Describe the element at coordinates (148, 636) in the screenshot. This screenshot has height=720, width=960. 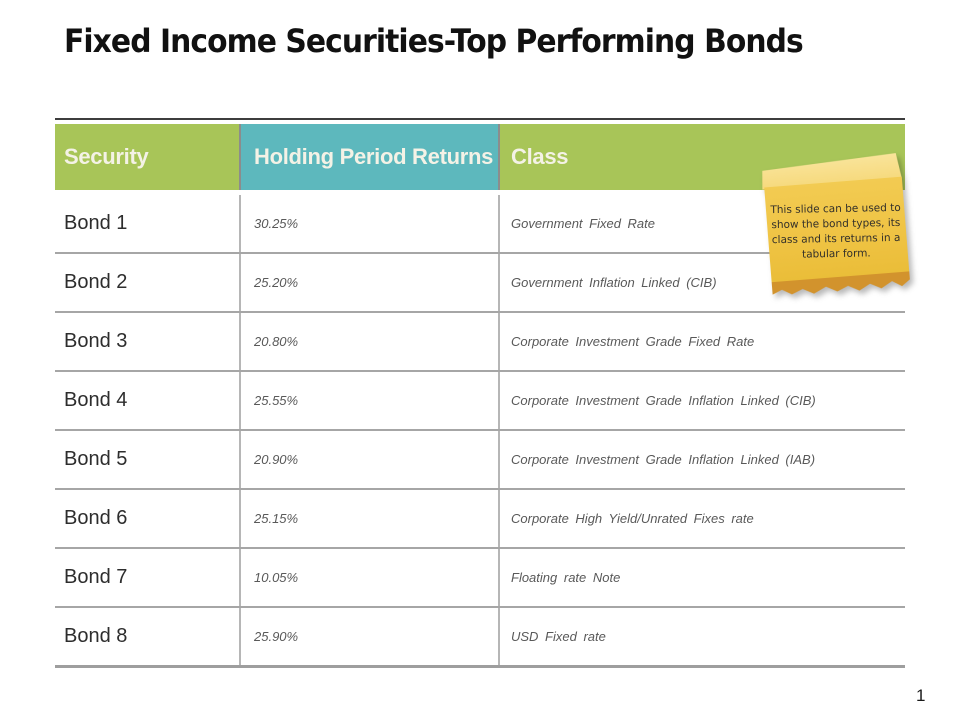
I see `cell-security: Bond 8` at that location.